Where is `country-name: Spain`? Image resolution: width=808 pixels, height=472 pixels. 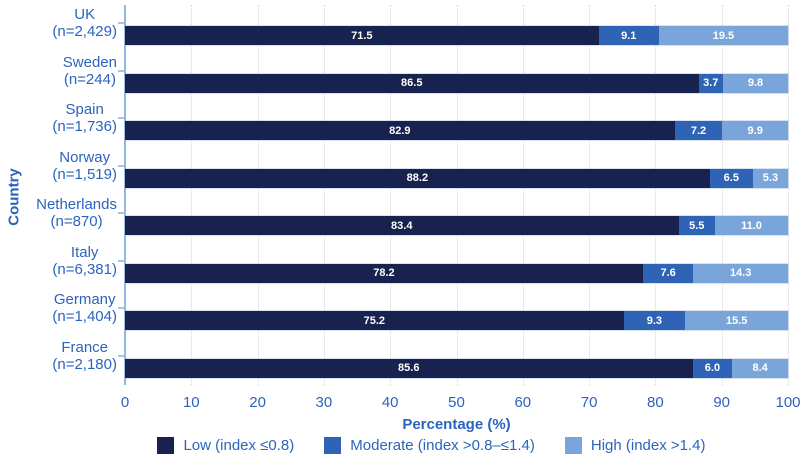 country-name: Spain is located at coordinates (84, 109).